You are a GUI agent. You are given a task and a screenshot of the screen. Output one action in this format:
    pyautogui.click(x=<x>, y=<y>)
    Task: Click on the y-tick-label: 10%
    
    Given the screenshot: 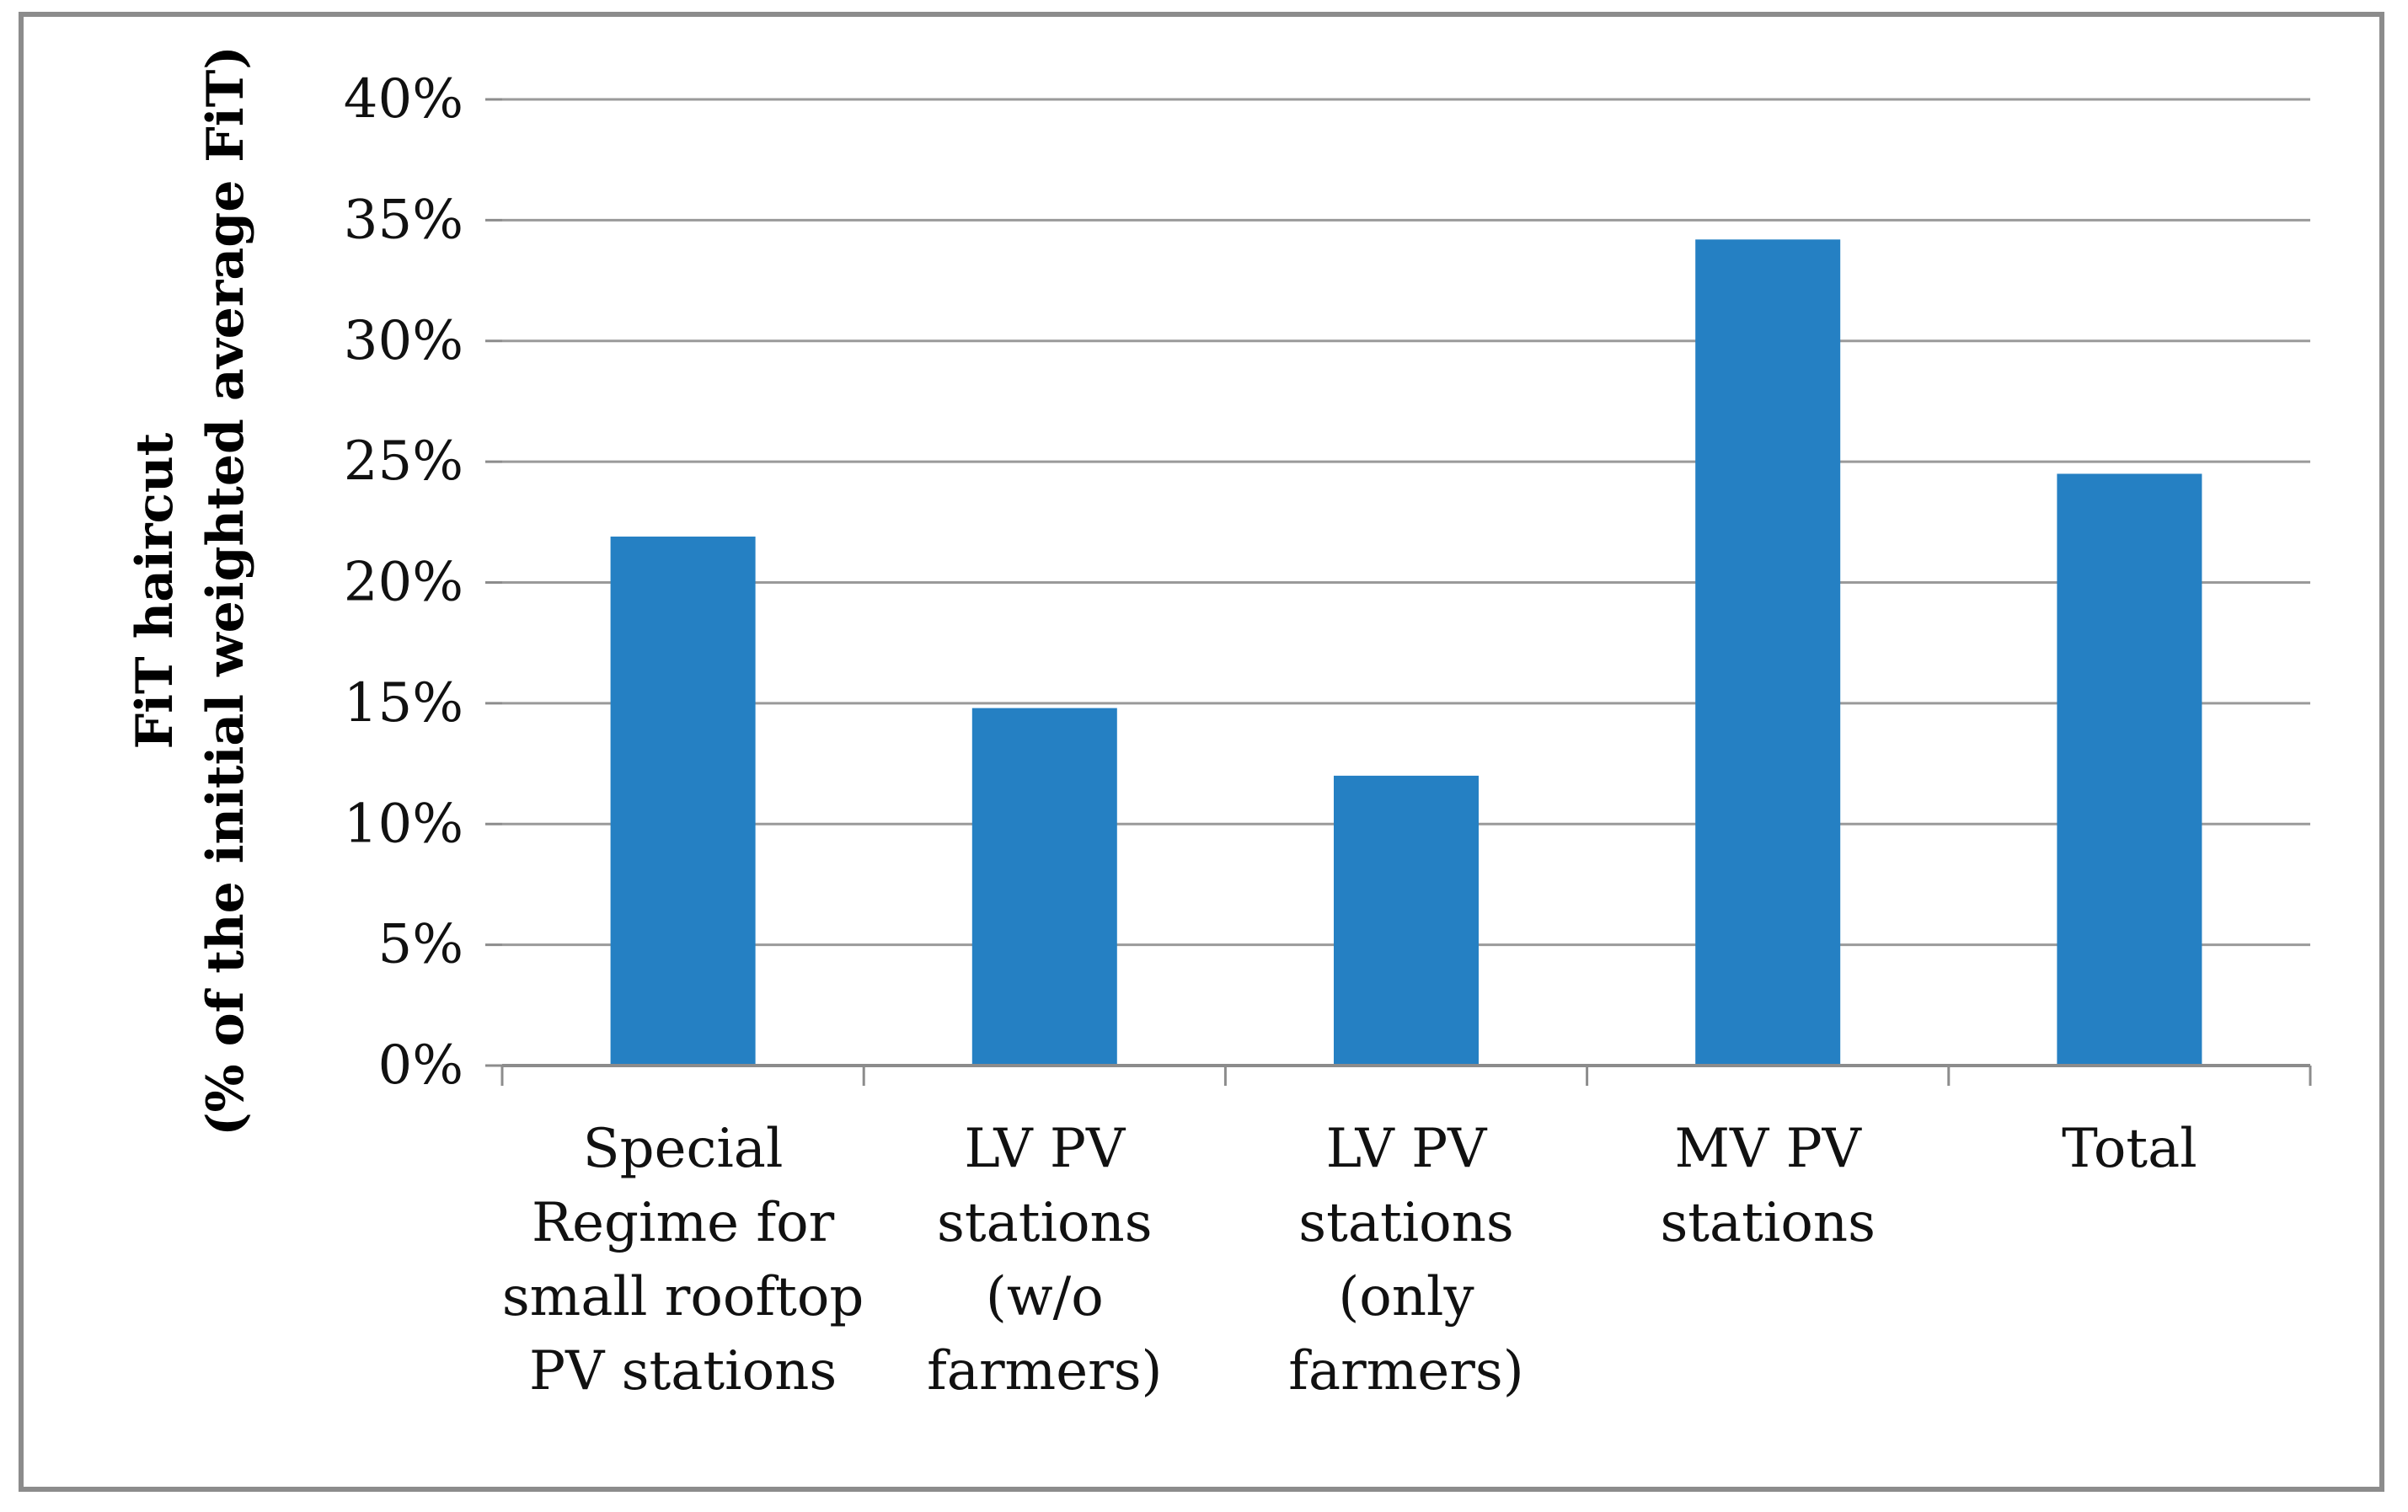 What is the action you would take?
    pyautogui.click(x=403, y=824)
    